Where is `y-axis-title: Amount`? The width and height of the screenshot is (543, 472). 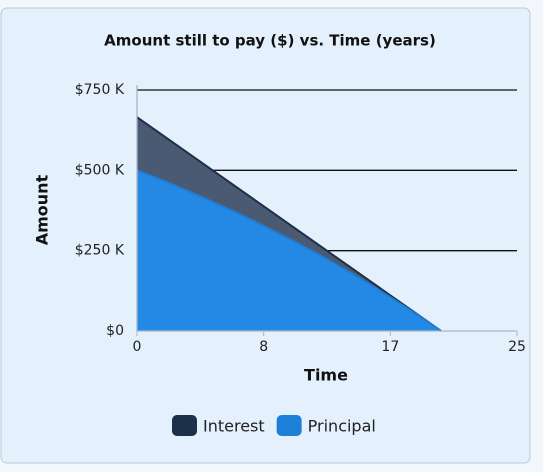
y-axis-title: Amount is located at coordinates (42, 209).